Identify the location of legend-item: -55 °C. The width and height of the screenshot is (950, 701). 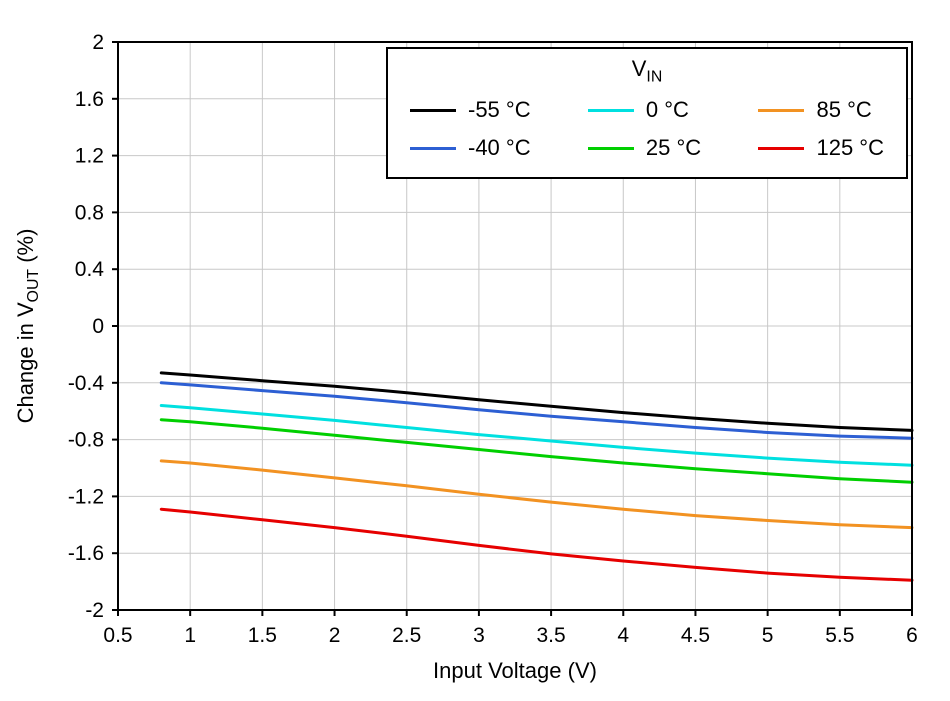
(470, 110).